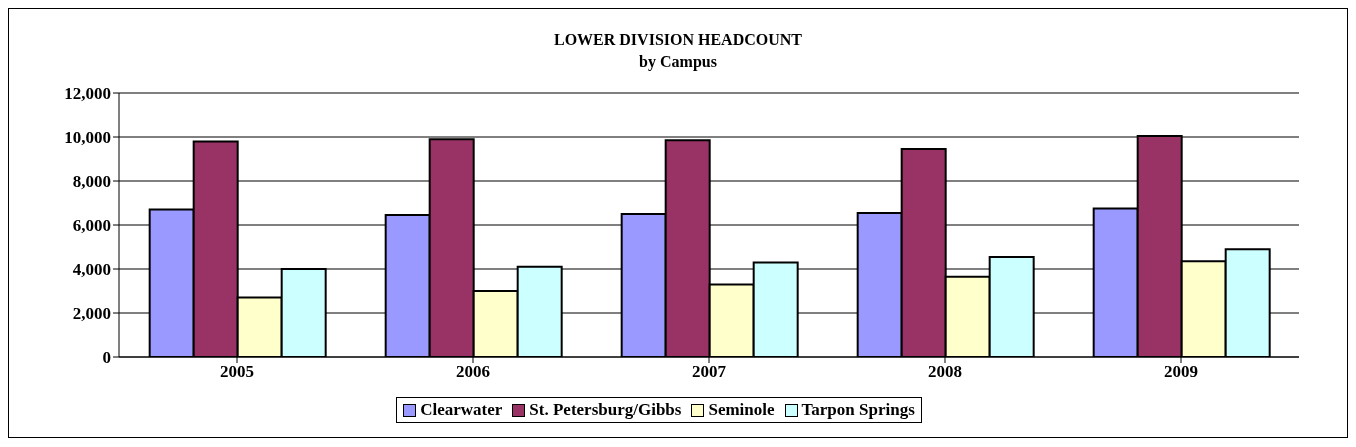  Describe the element at coordinates (858, 410) in the screenshot. I see `legend-label: Tarpon Springs` at that location.